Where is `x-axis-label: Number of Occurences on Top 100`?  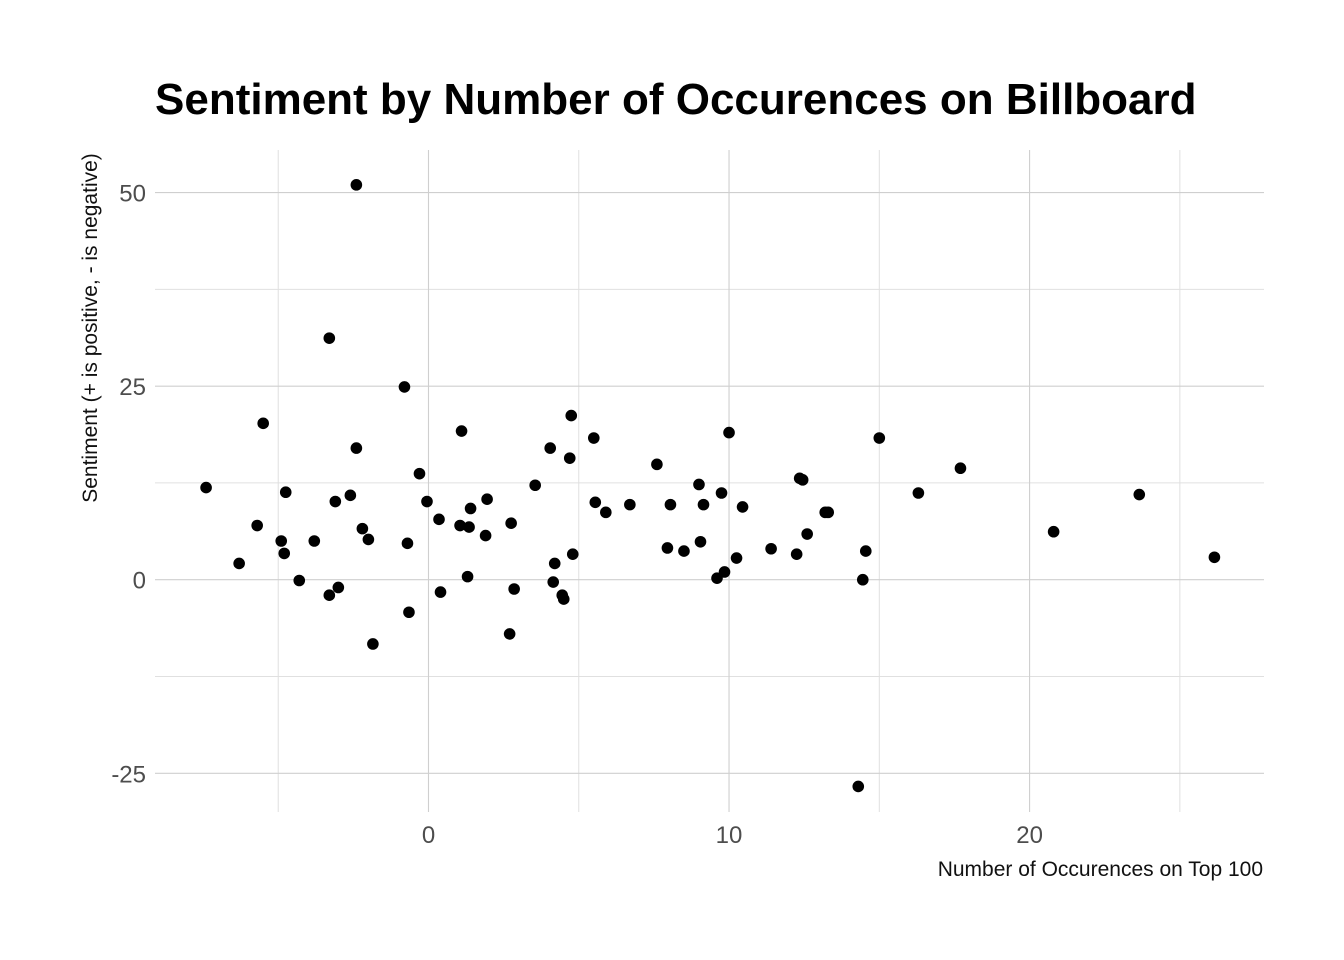
x-axis-label: Number of Occurences on Top 100 is located at coordinates (1100, 869).